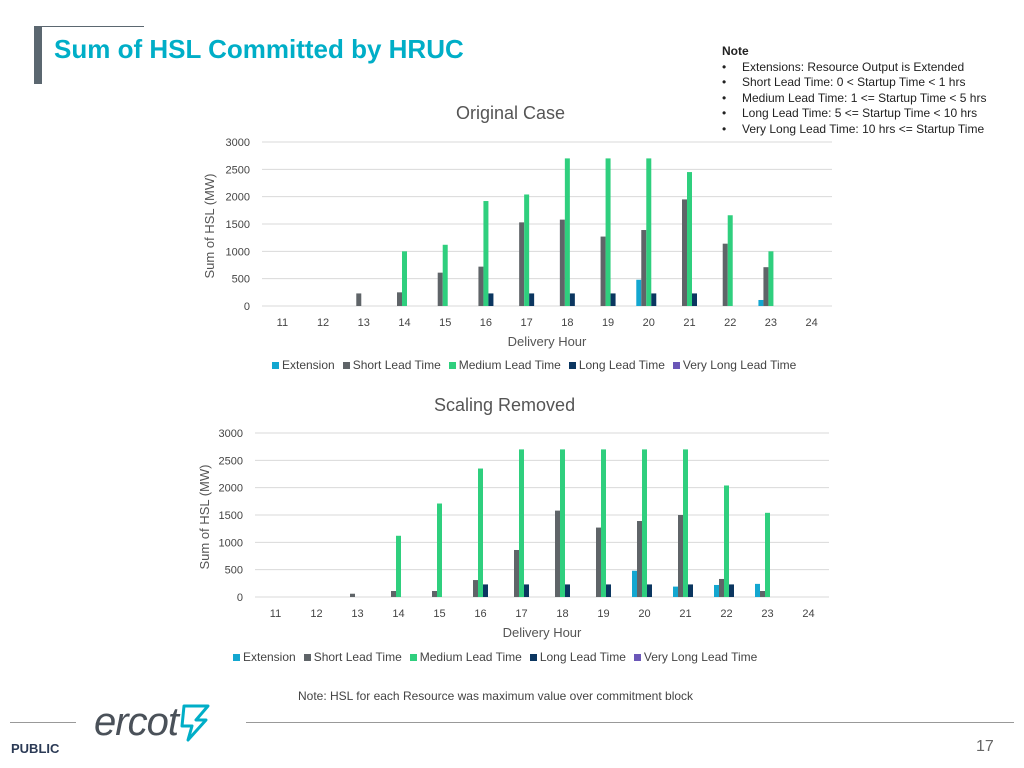  I want to click on x-tick-label: 18, so click(562, 614).